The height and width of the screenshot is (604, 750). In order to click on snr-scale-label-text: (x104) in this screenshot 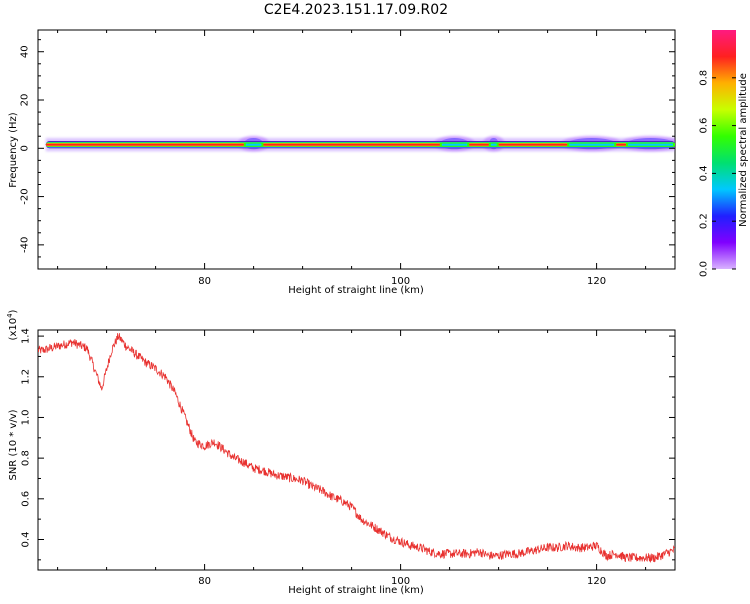, I will do `click(12, 324)`.